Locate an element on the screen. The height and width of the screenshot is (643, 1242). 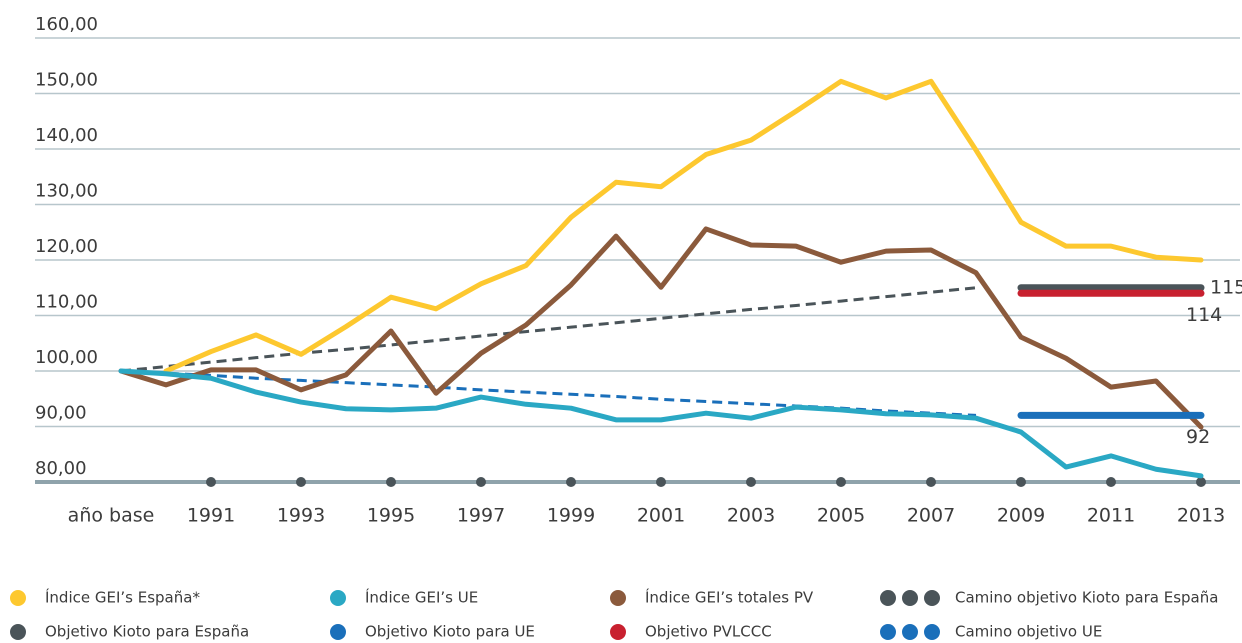
x-tick-label: 2005 is located at coordinates (841, 516).